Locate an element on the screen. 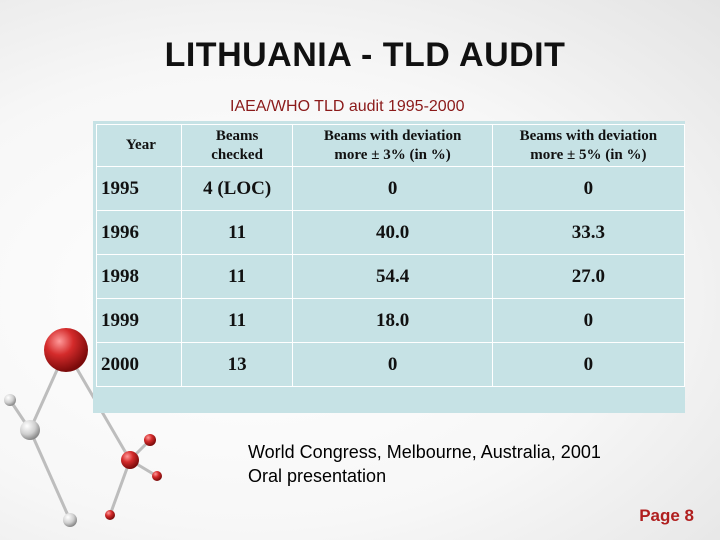 This screenshot has height=540, width=720. cell-dev5: 33.3 is located at coordinates (588, 232).